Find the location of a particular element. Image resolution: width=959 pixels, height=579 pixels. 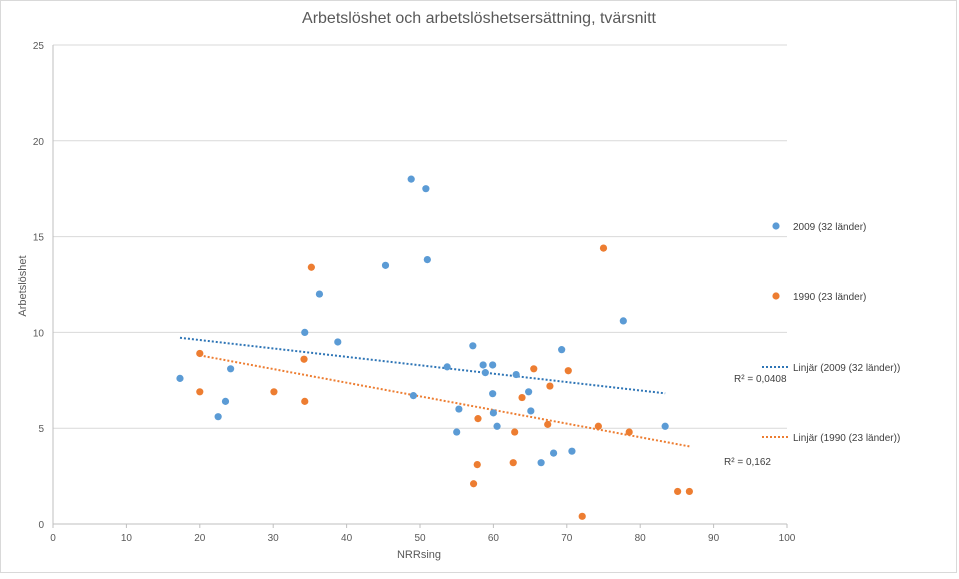

trendlines: R² = 0,0408 R² = 0,162 is located at coordinates (483, 402).